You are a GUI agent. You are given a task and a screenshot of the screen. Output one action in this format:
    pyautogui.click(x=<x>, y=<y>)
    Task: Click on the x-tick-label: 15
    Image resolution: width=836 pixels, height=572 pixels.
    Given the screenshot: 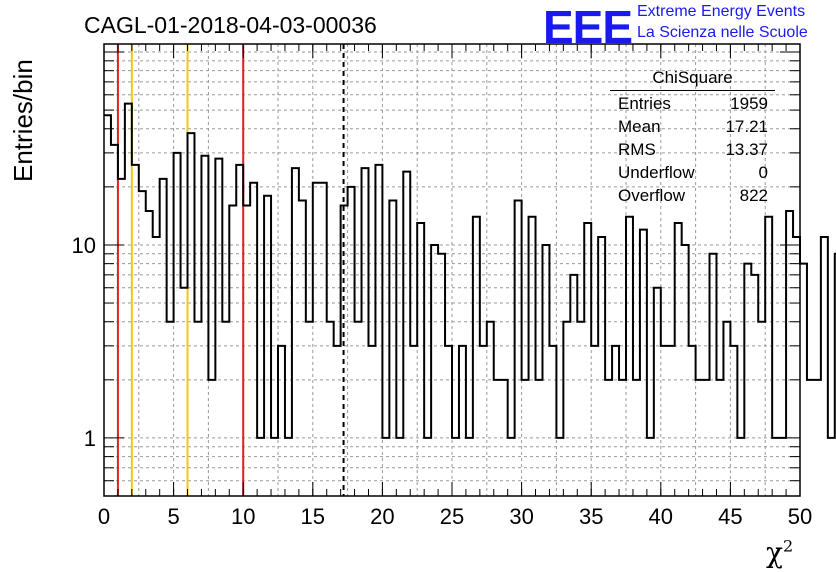 What is the action you would take?
    pyautogui.click(x=313, y=516)
    